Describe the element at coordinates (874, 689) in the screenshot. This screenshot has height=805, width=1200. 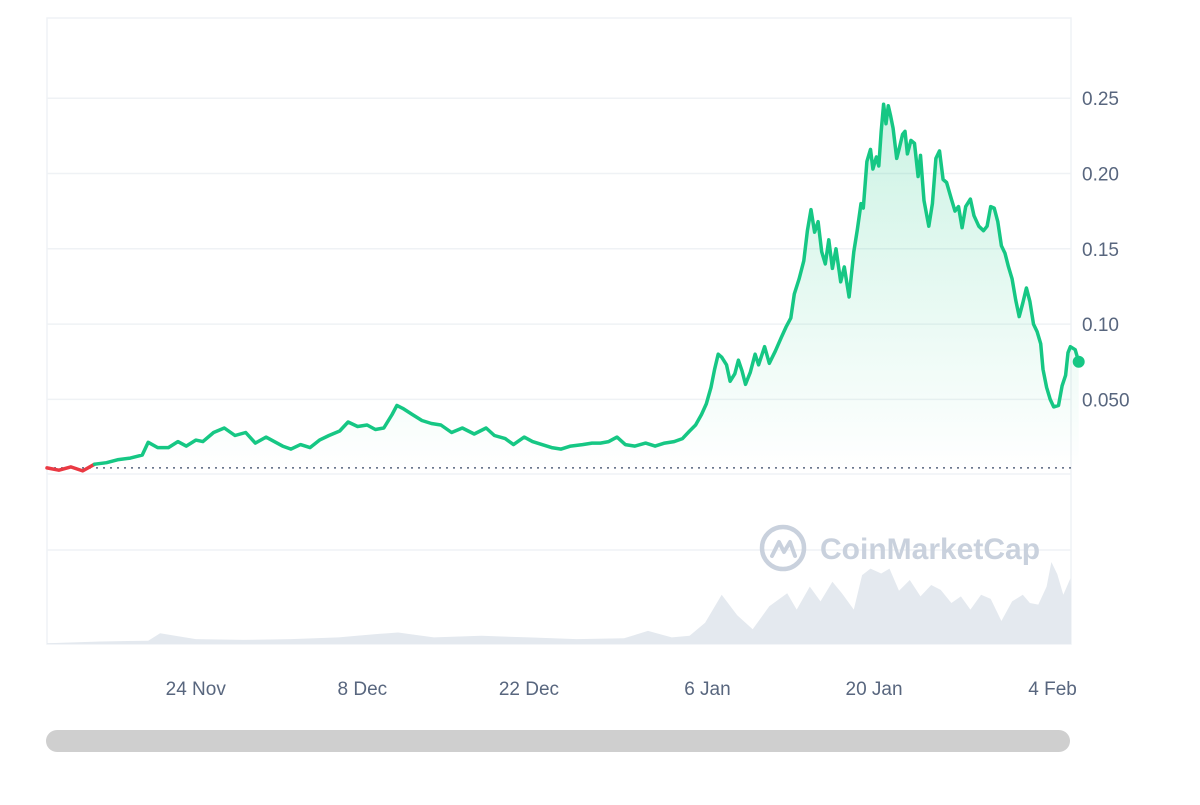
I see `x-tick-label: 20 Jan` at that location.